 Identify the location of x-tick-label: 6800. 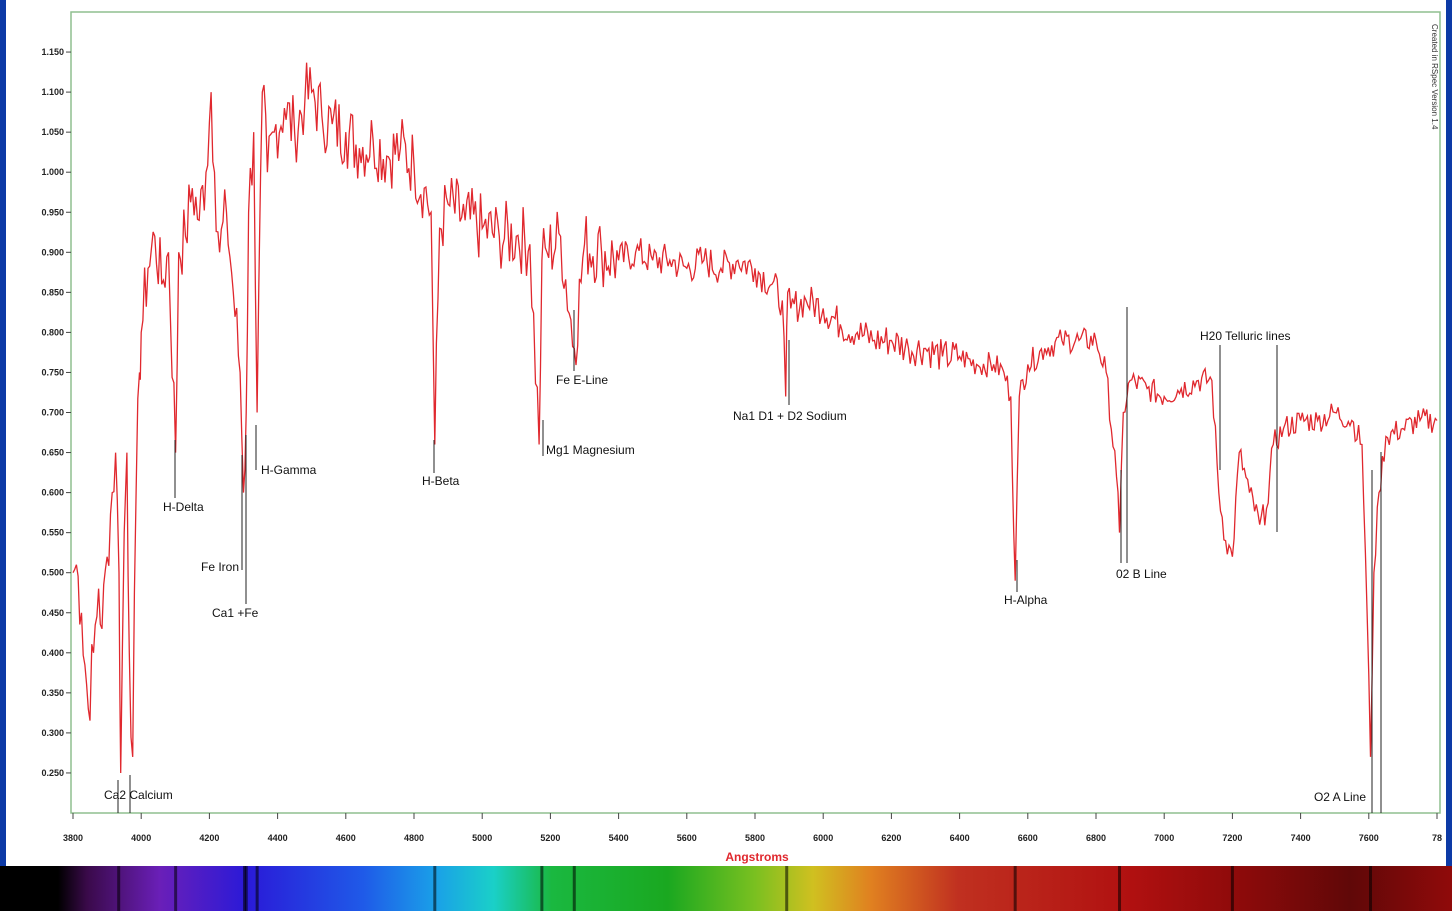
(1096, 838).